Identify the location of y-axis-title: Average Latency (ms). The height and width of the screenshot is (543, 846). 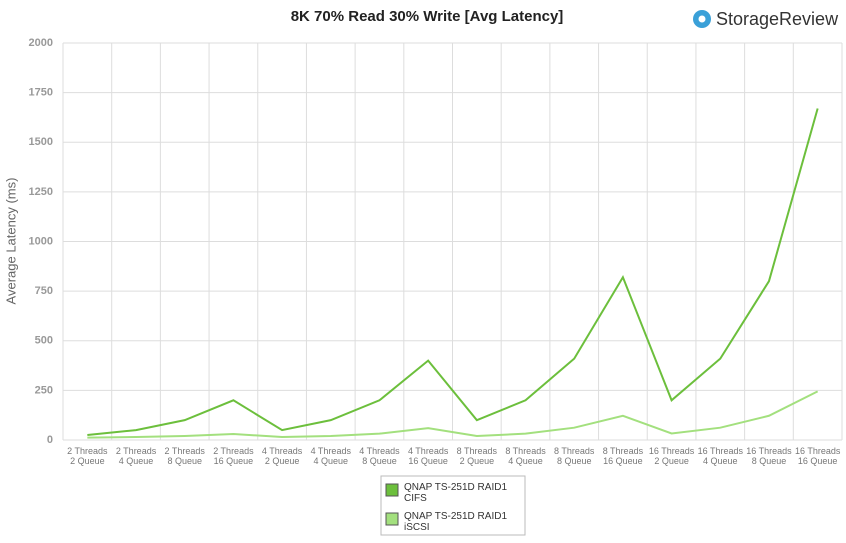
(10, 241).